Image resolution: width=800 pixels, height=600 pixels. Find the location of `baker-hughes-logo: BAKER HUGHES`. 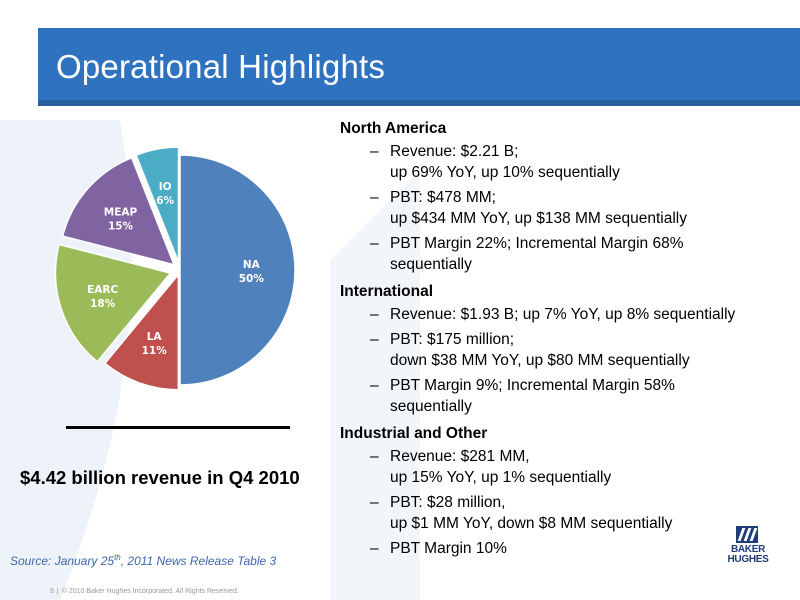

baker-hughes-logo: BAKER HUGHES is located at coordinates (748, 550).